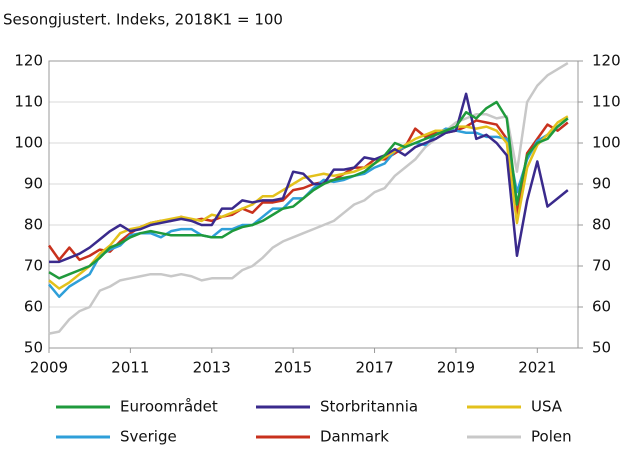  What do you see at coordinates (49, 368) in the screenshot?
I see `x-tick-label: 2009` at bounding box center [49, 368].